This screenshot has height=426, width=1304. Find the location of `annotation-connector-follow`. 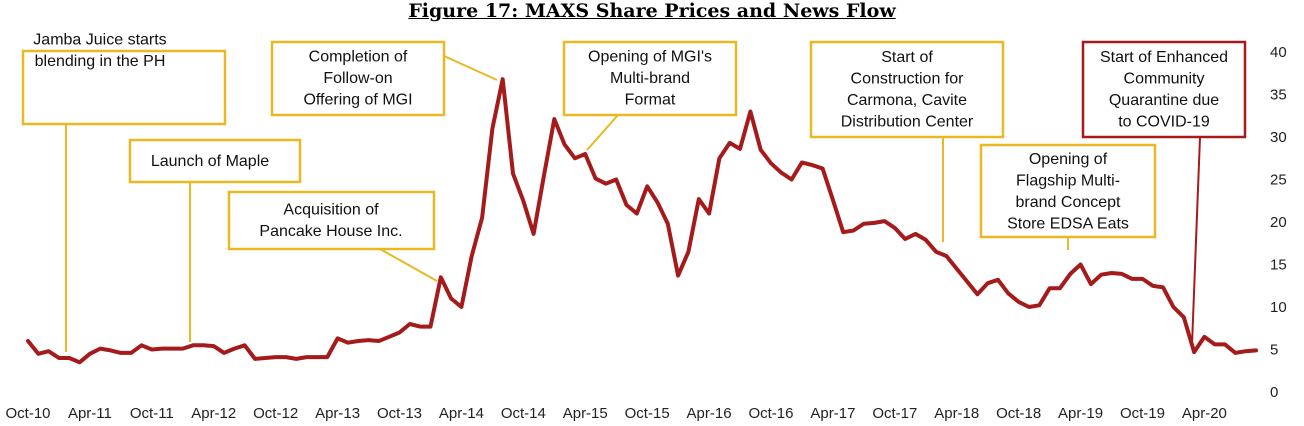

annotation-connector-follow is located at coordinates (470, 68).